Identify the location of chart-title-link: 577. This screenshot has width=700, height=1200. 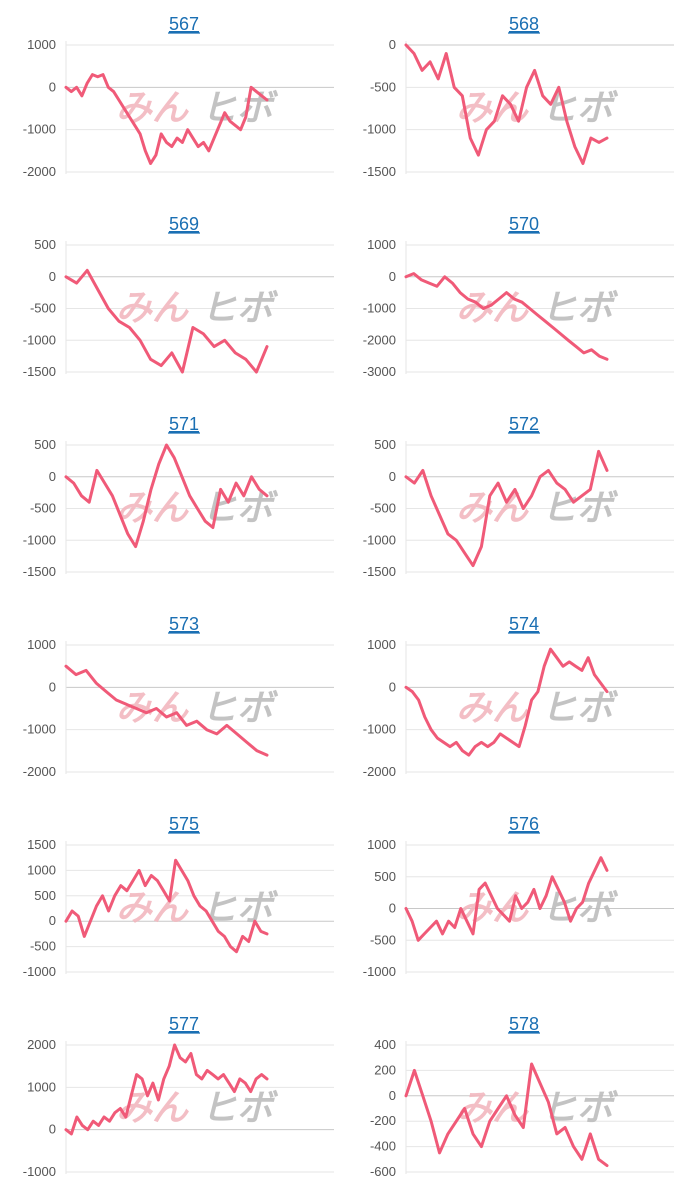
(184, 1024).